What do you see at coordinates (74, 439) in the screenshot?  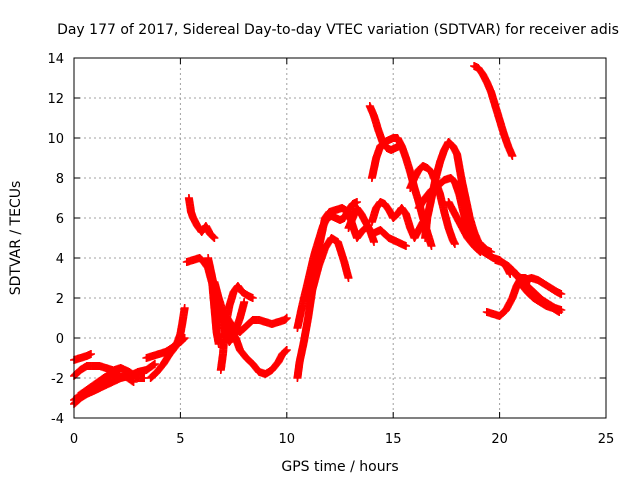 I see `x-tick-label: 0` at bounding box center [74, 439].